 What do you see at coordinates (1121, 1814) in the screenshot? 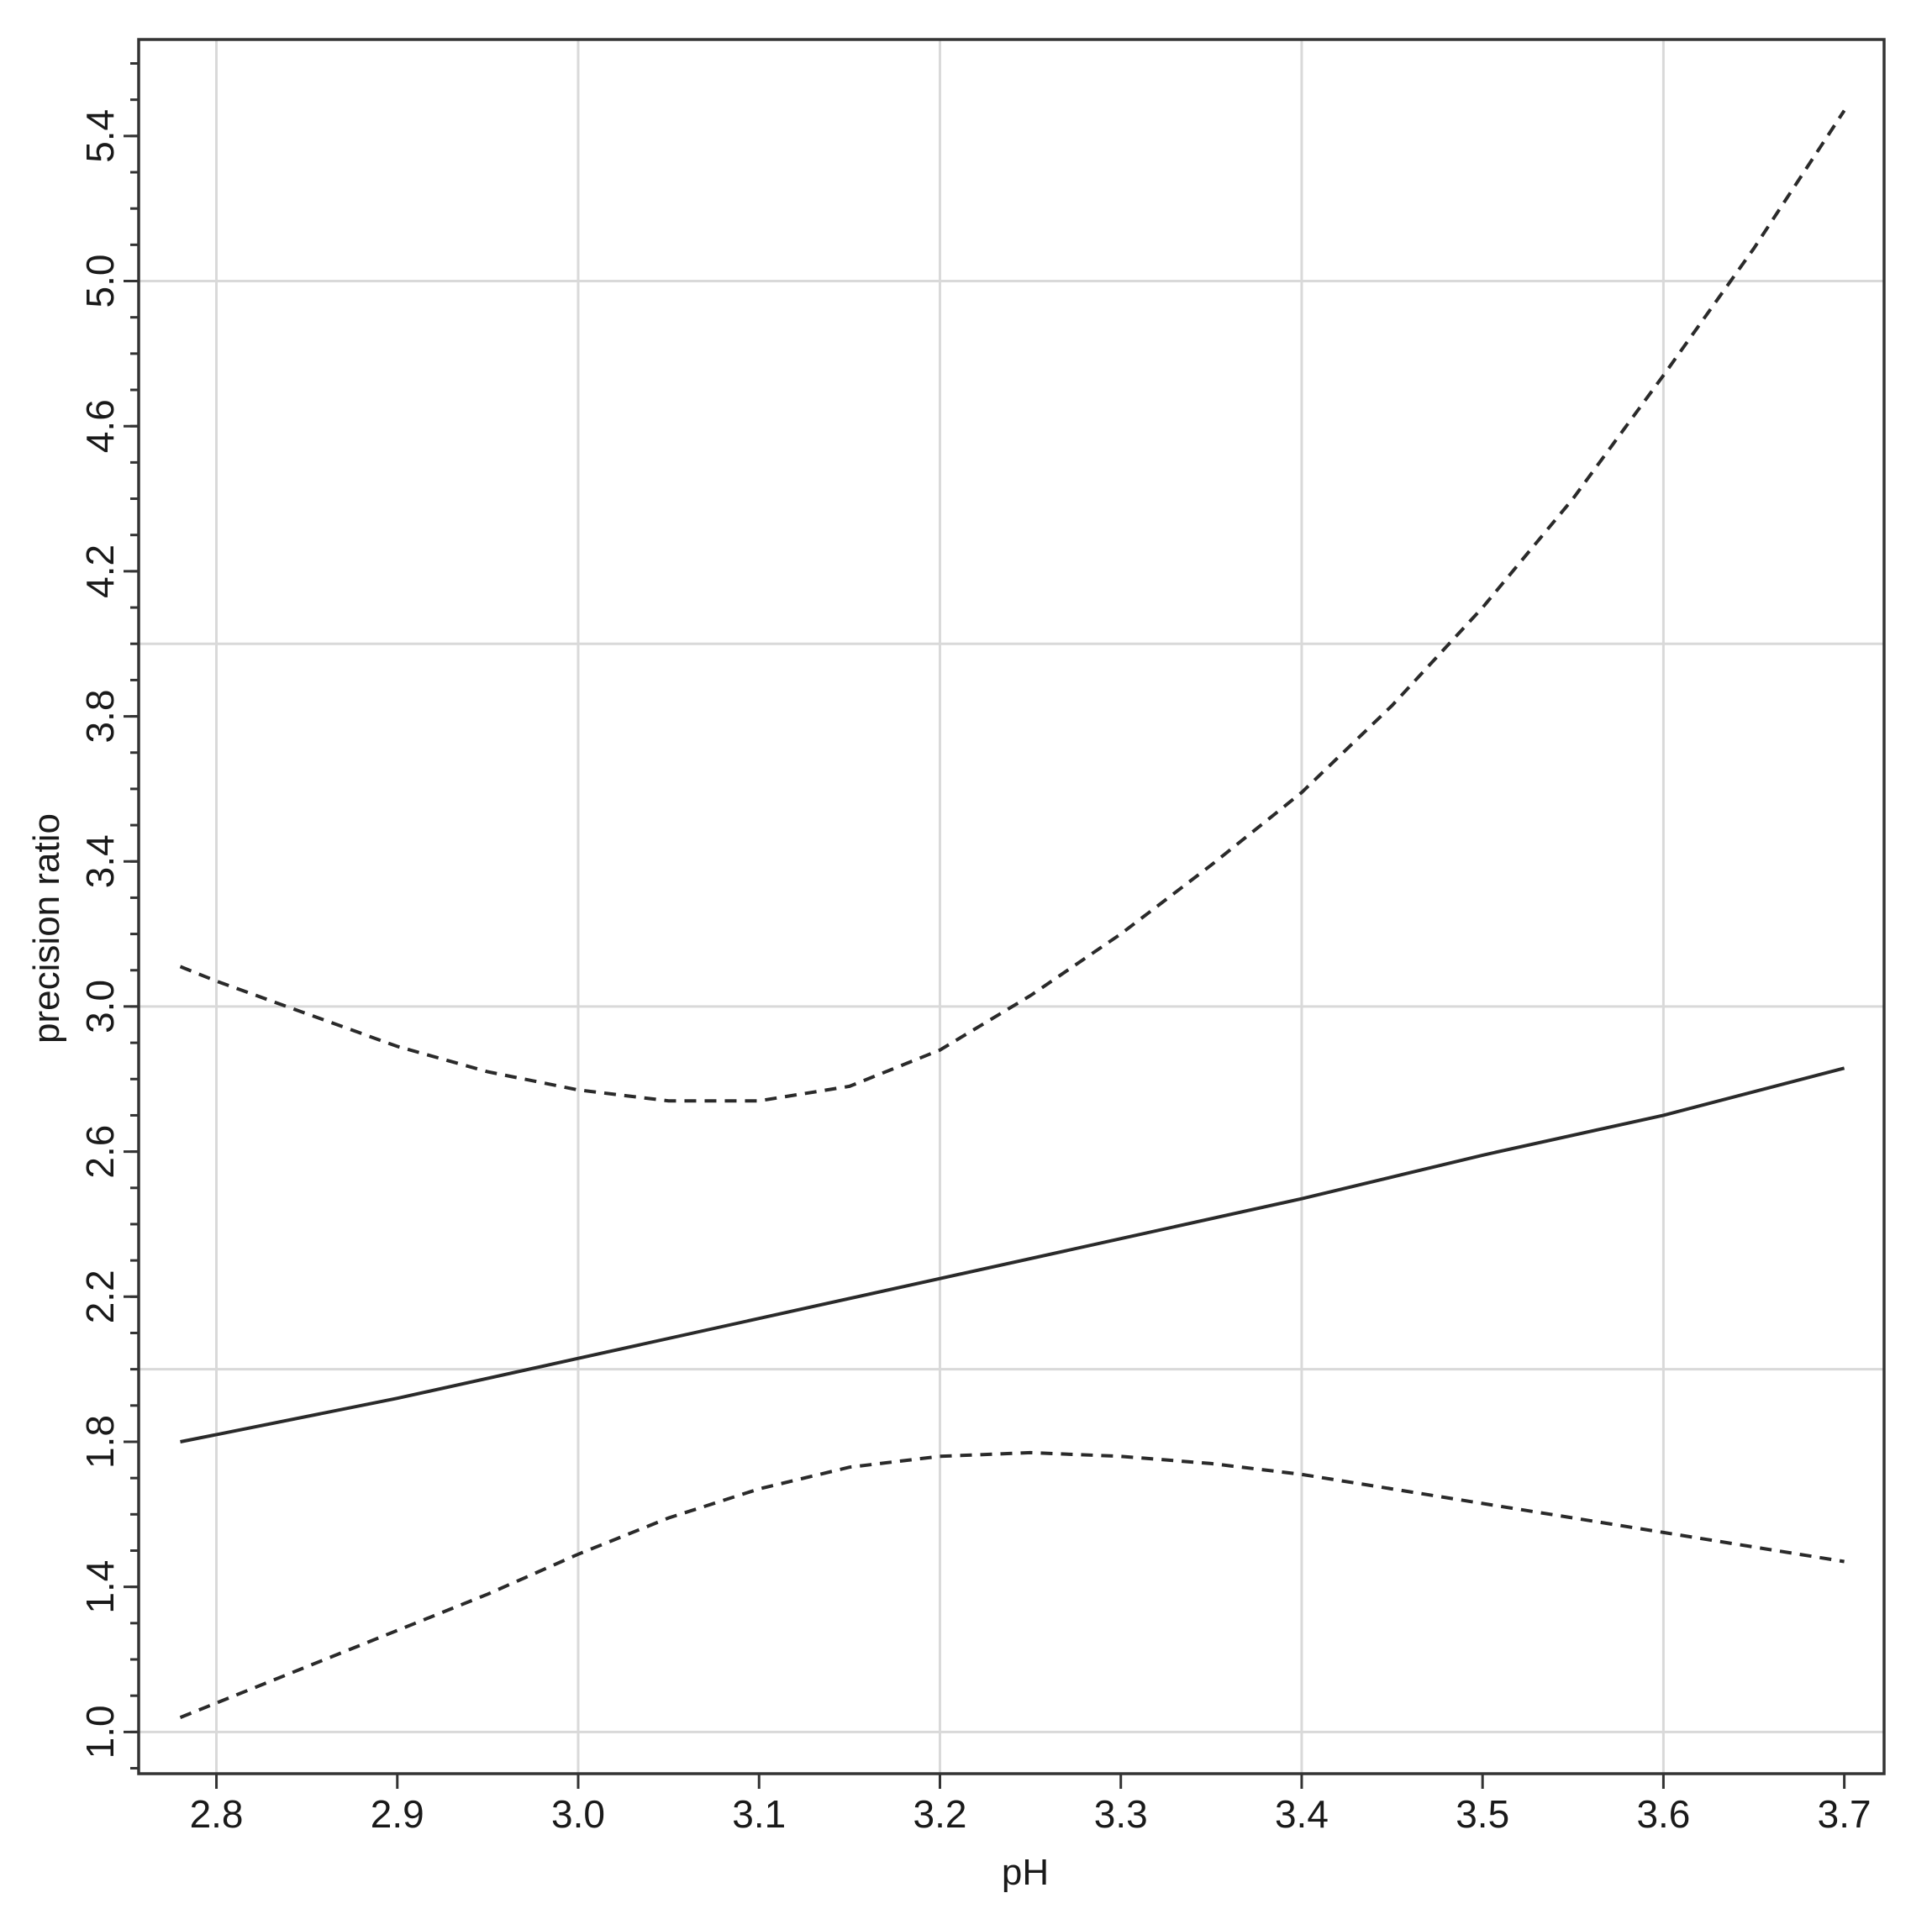
I see `x-tick-label: 3.3` at bounding box center [1121, 1814].